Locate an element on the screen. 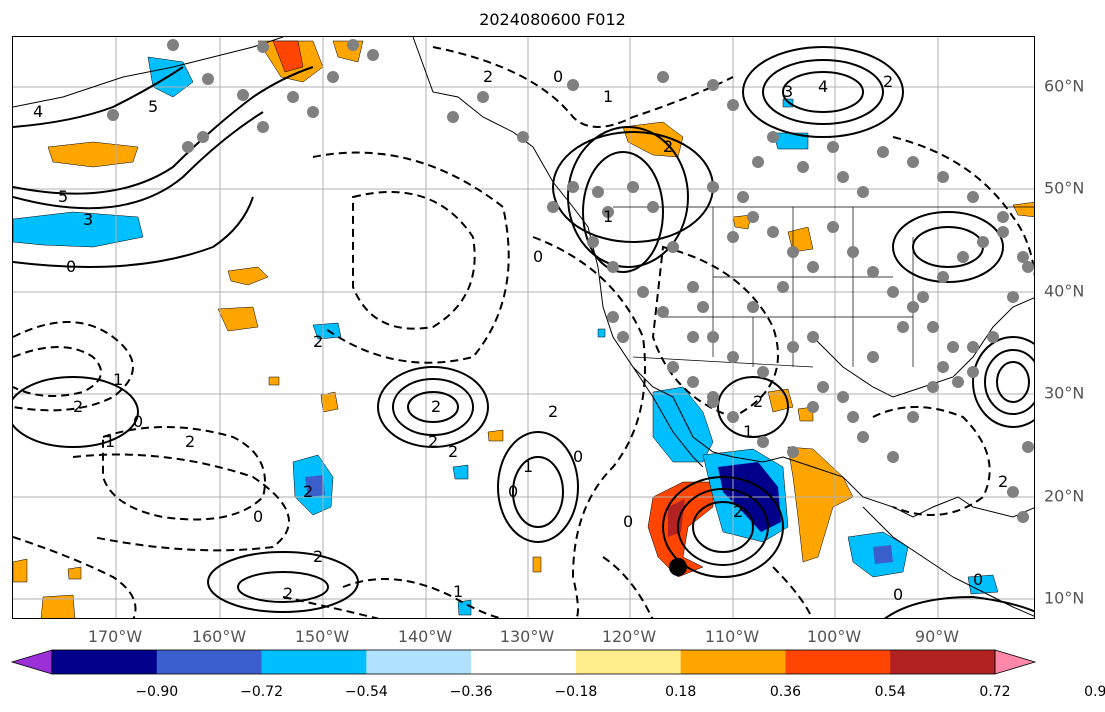  colorbar-outline is located at coordinates (523, 662).